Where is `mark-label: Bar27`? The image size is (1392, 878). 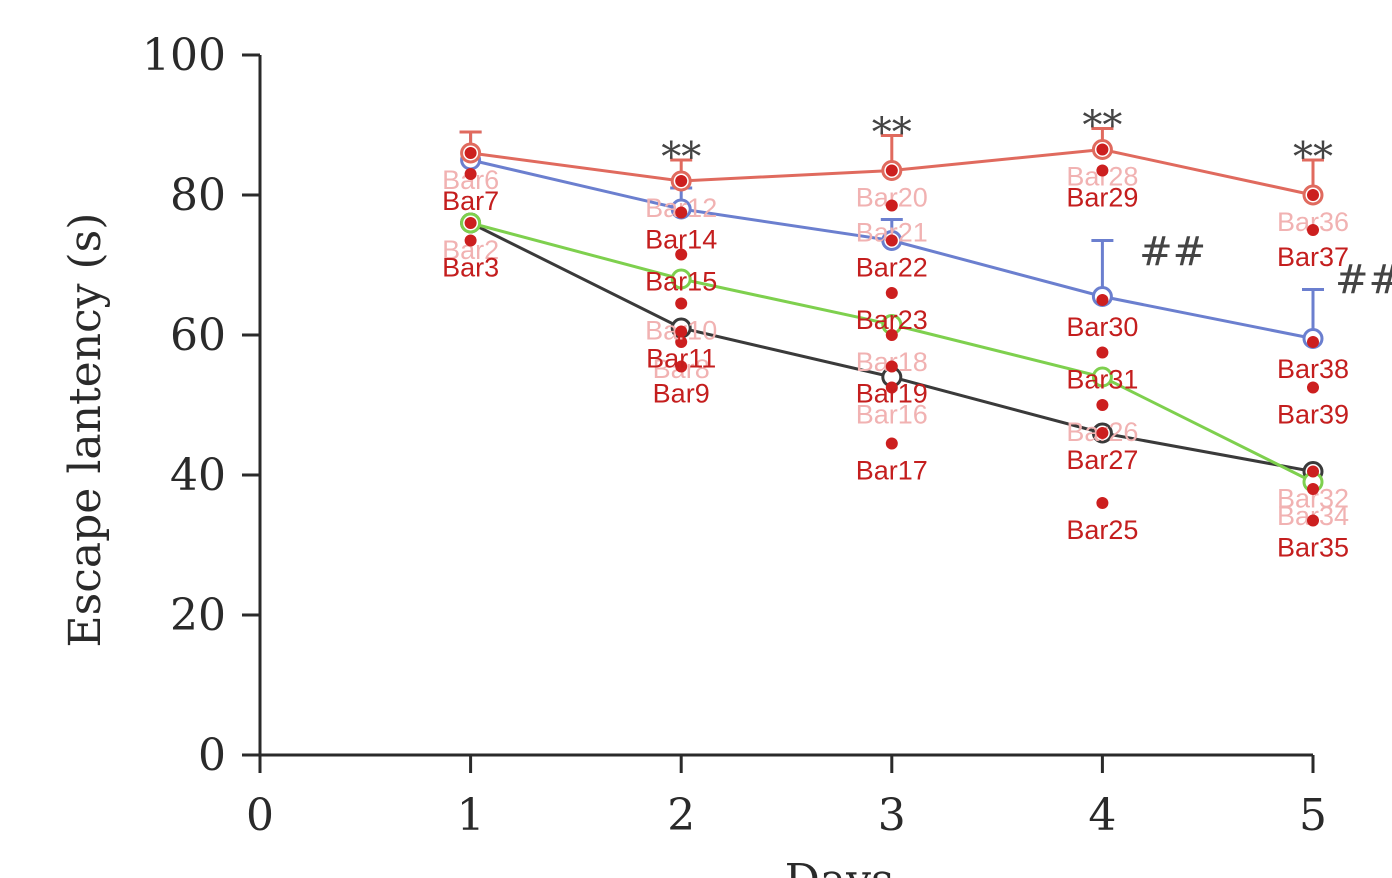
mark-label: Bar27 is located at coordinates (1102, 460).